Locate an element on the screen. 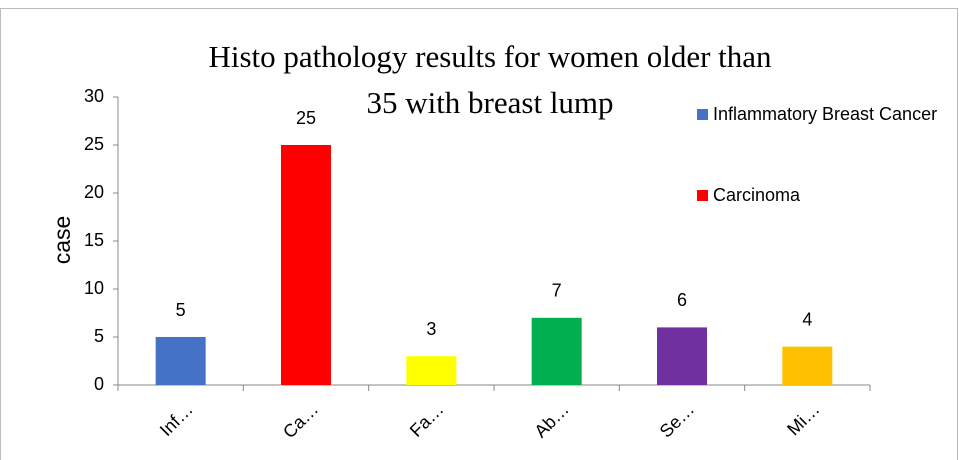 The height and width of the screenshot is (460, 959). y-tick-label: 20 is located at coordinates (94, 192).